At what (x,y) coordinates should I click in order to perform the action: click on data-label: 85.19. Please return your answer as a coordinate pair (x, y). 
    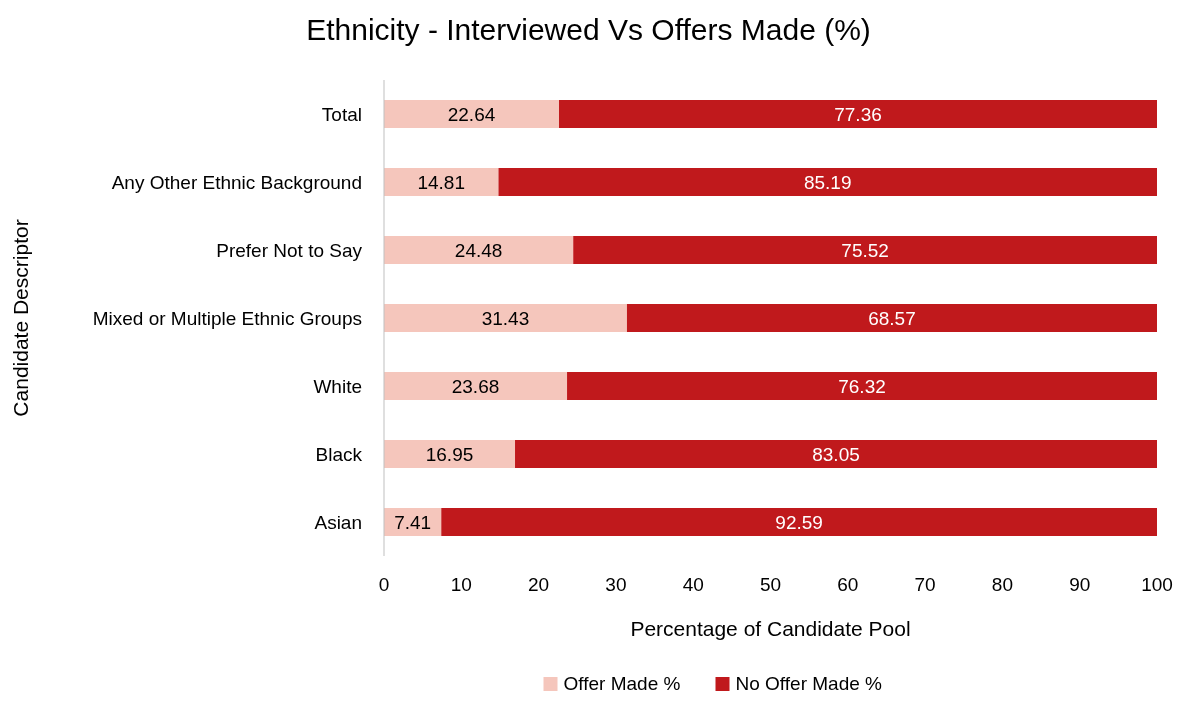
    Looking at the image, I should click on (827, 182).